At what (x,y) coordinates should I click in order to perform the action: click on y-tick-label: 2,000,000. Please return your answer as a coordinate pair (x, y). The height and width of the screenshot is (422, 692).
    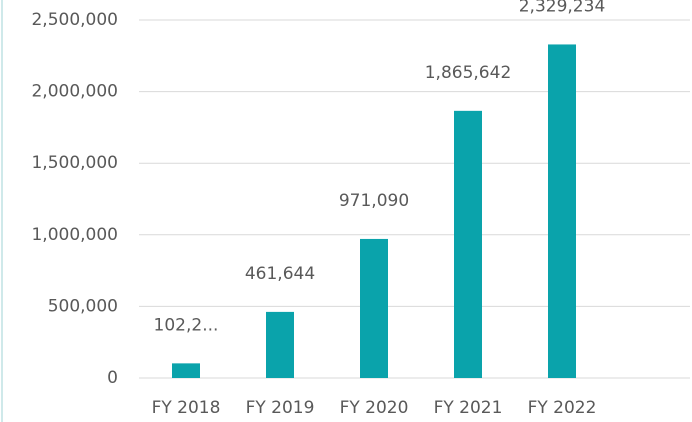
    Looking at the image, I should click on (74, 92).